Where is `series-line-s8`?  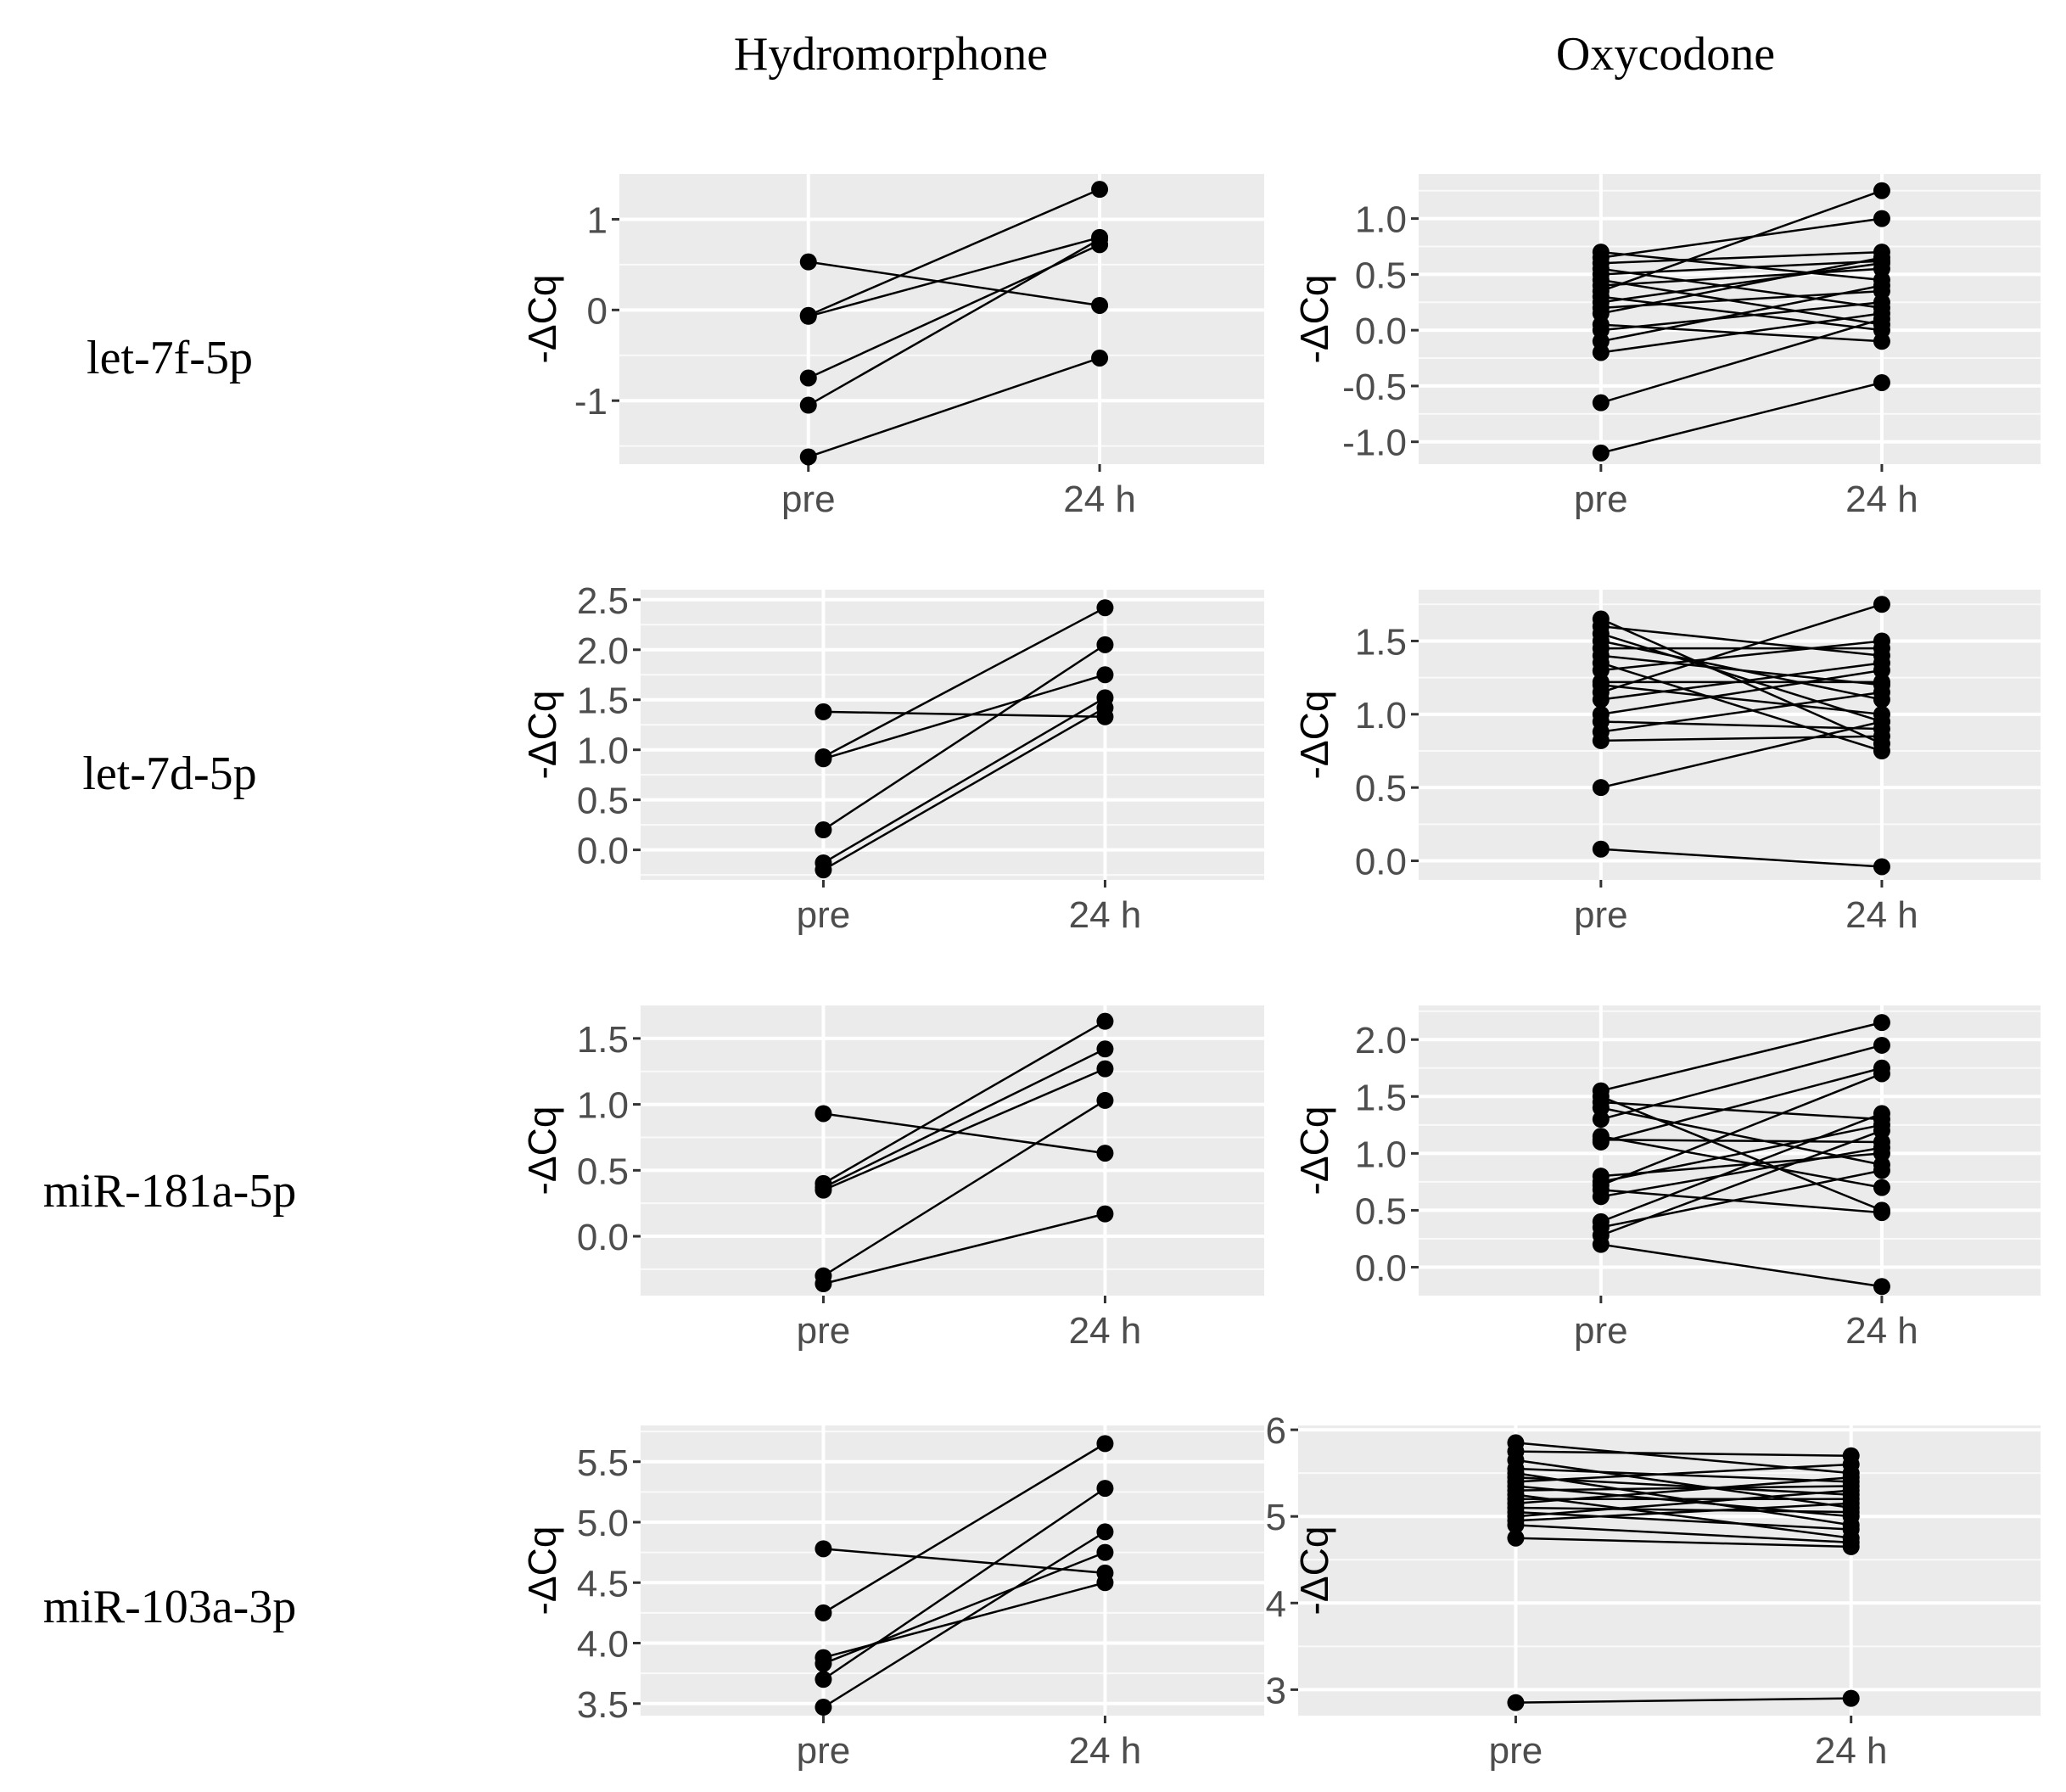
series-line-s8 is located at coordinates (1741, 241).